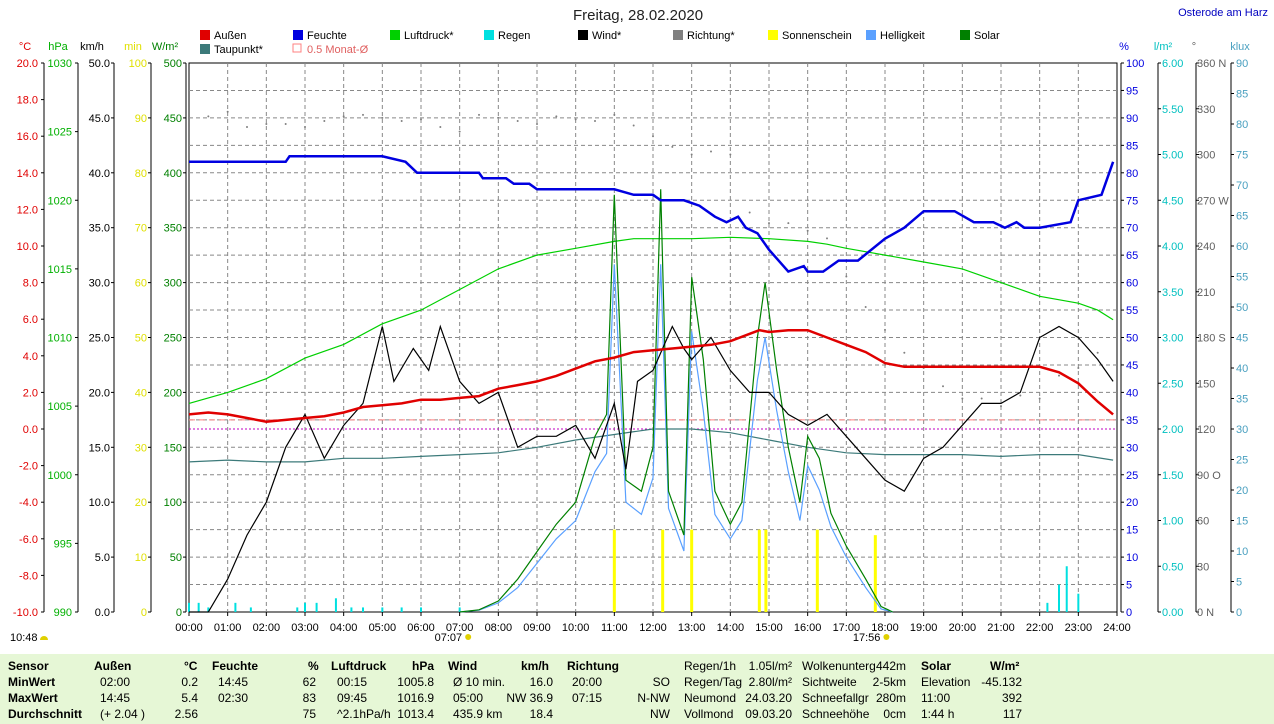 The image size is (1274, 724). I want to click on rain-label: Vollmond, so click(709, 714).